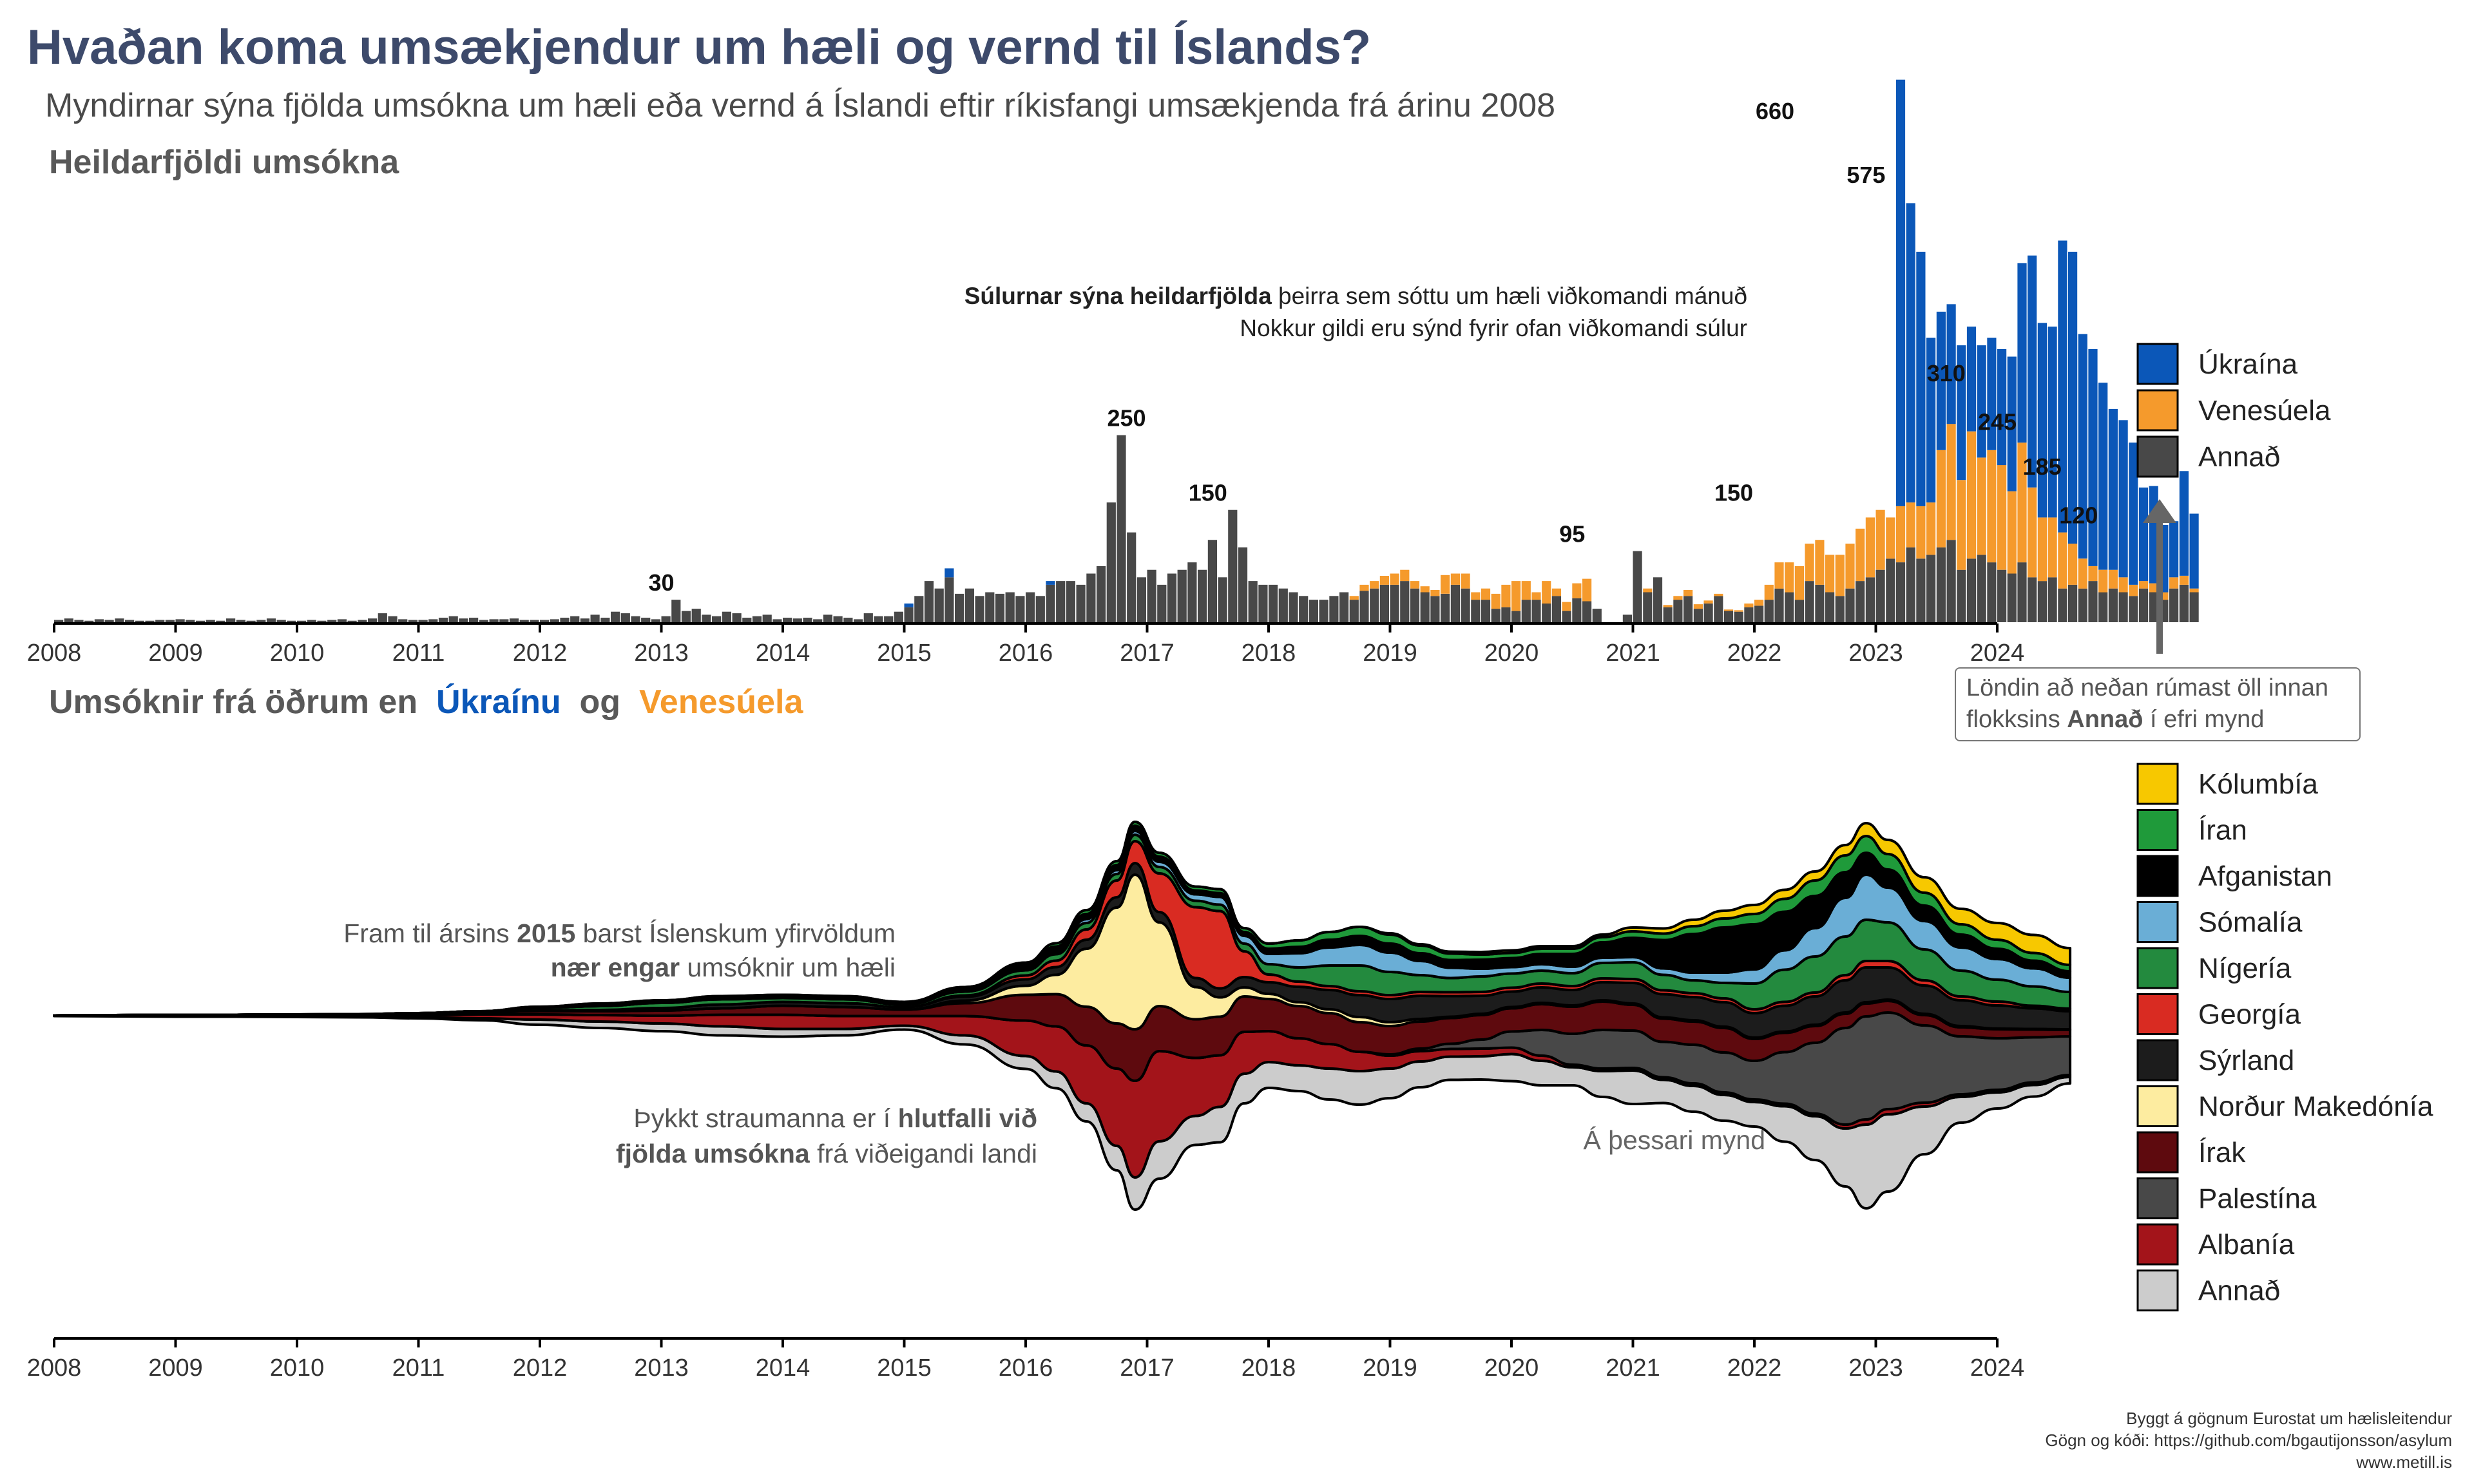 The height and width of the screenshot is (1484, 2474). Describe the element at coordinates (2204, 720) in the screenshot. I see `note-line2-c: í efri mynd` at that location.